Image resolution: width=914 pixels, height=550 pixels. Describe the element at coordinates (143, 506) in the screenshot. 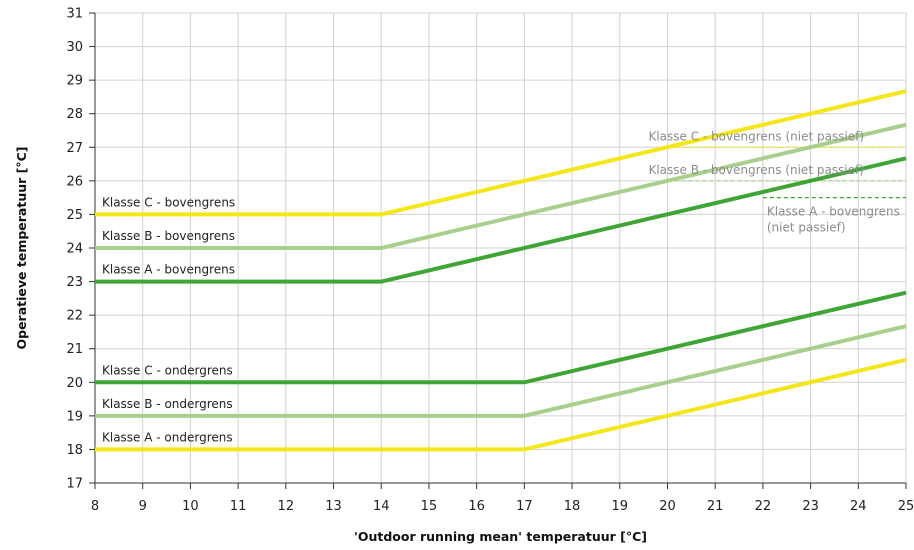

I see `x-tick-label: 9` at that location.